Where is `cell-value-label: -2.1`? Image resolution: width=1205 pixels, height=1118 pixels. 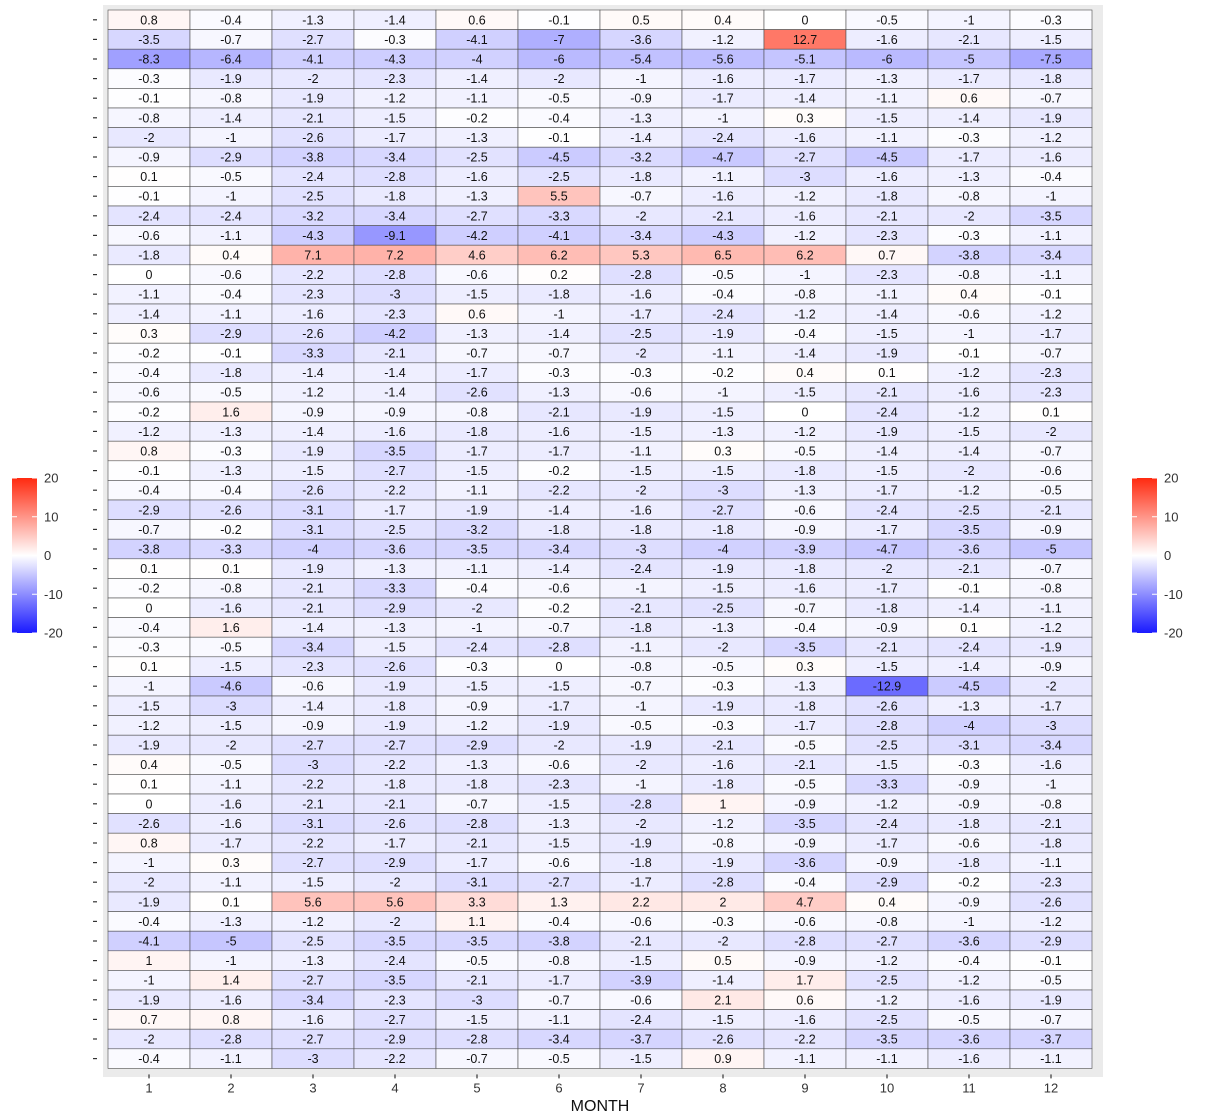
cell-value-label: -2.1 is located at coordinates (559, 412).